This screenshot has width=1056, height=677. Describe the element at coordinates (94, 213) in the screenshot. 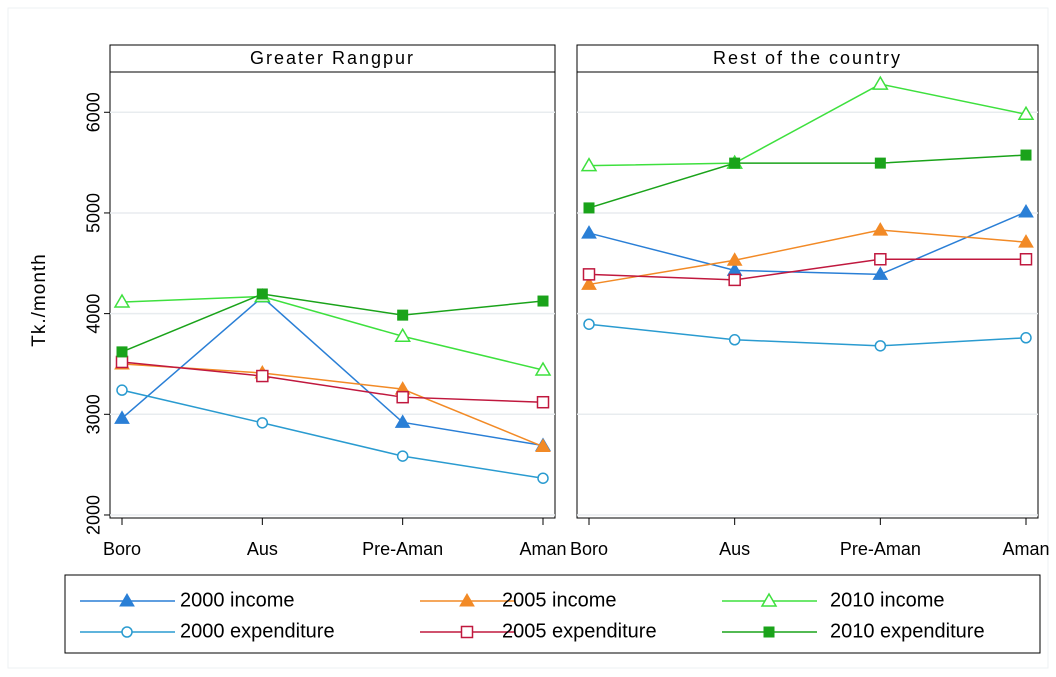

I see `y-tick-label: 5000` at that location.